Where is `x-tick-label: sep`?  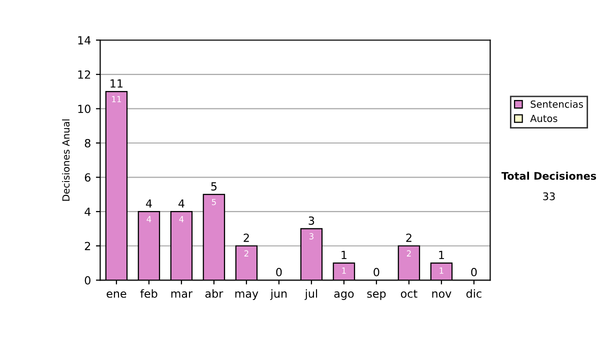 x-tick-label: sep is located at coordinates (376, 295).